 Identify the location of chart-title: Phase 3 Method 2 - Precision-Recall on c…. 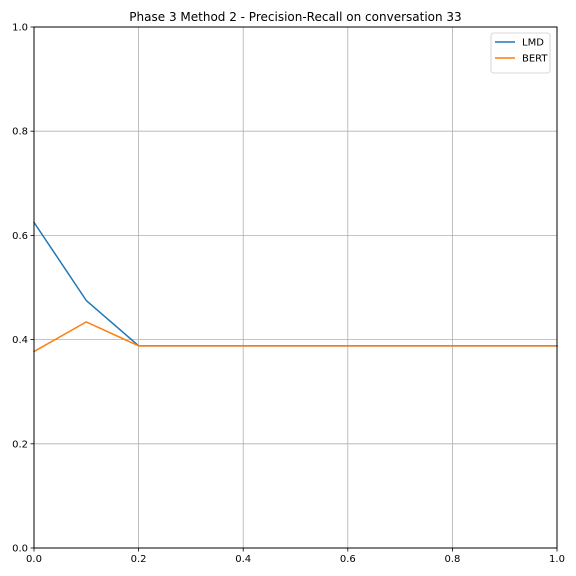
(295, 17).